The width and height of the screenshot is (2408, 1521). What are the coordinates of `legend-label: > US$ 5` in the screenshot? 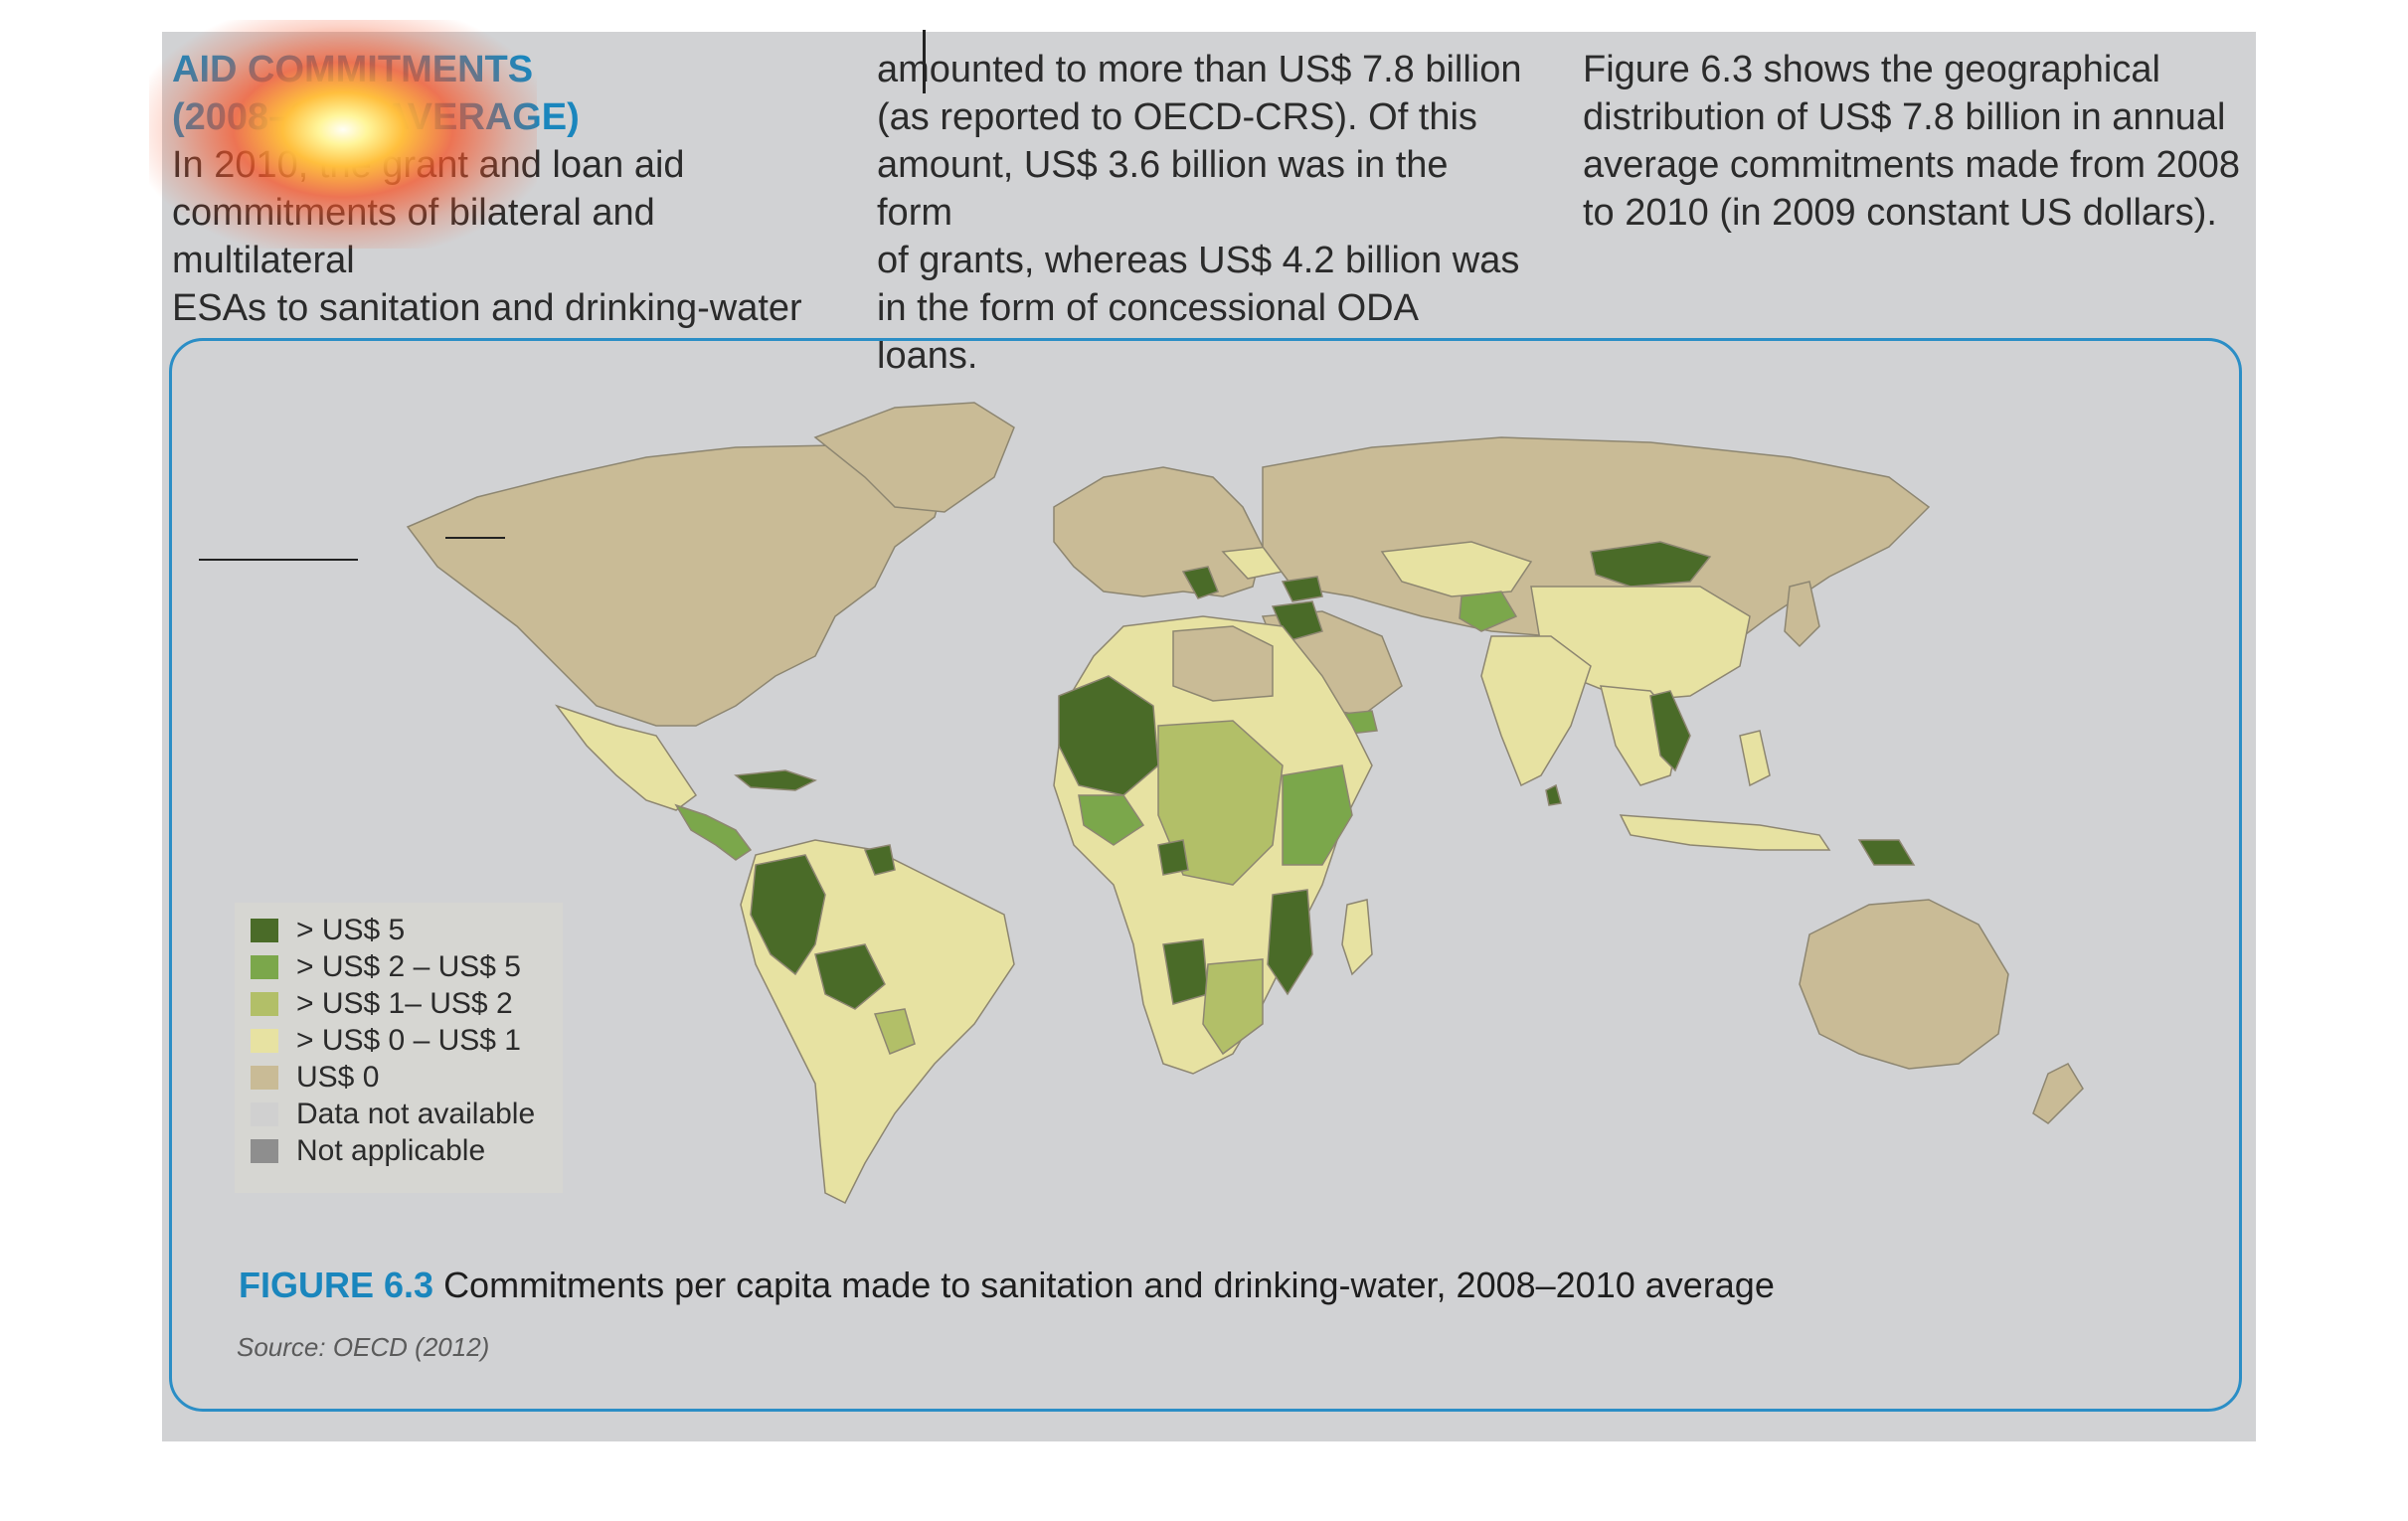 It's located at (351, 930).